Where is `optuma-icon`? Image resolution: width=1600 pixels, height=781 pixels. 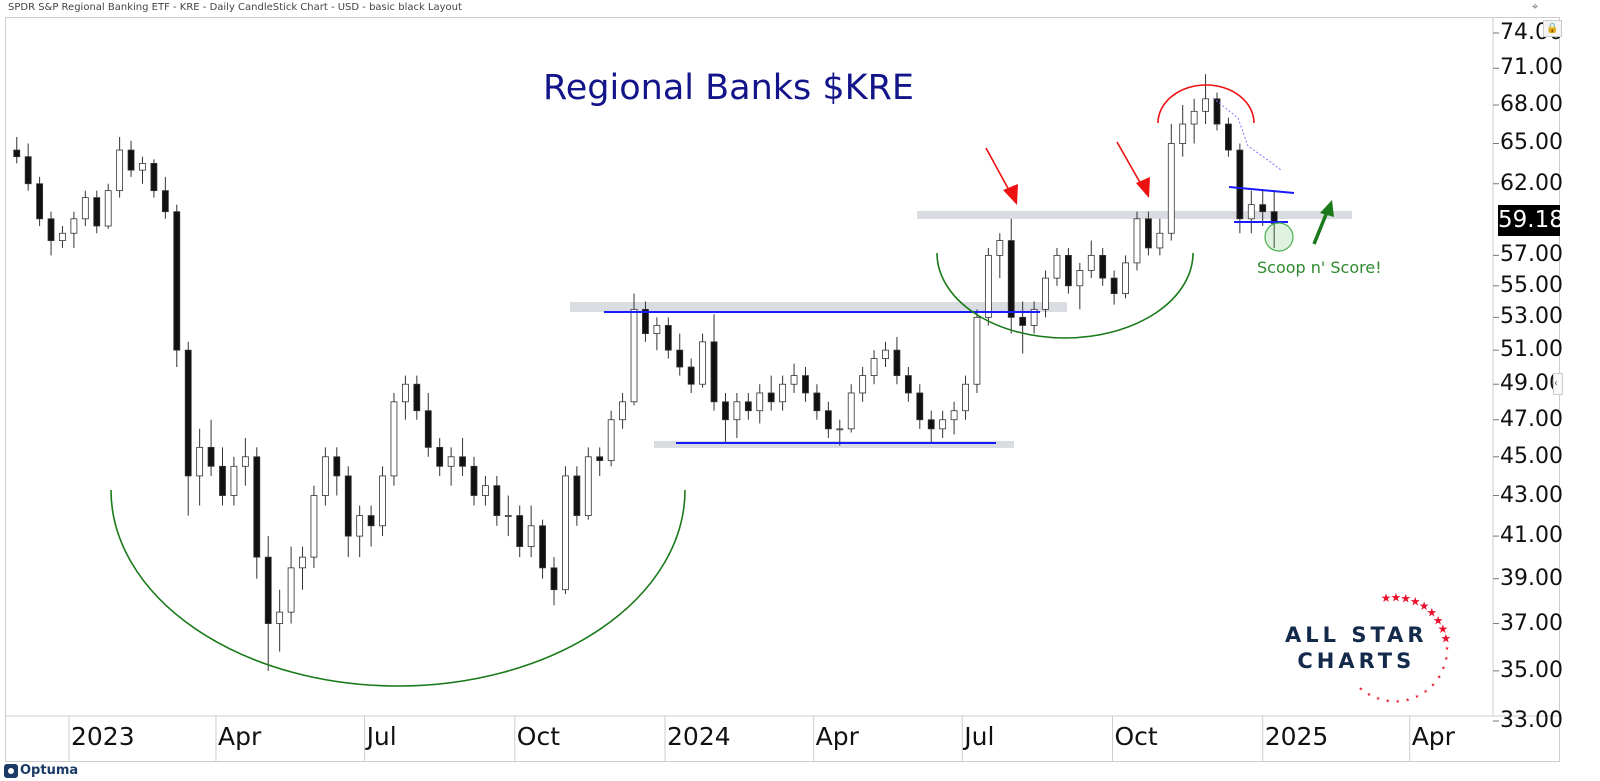 optuma-icon is located at coordinates (11, 770).